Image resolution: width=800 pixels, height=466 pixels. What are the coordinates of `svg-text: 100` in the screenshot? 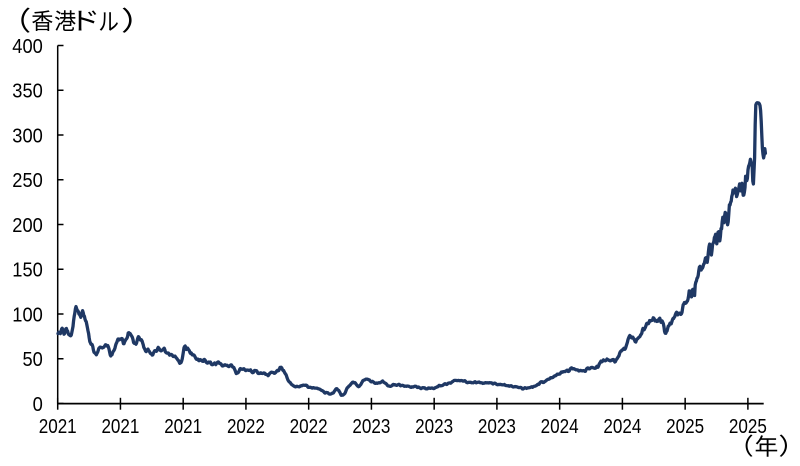 It's located at (27, 314).